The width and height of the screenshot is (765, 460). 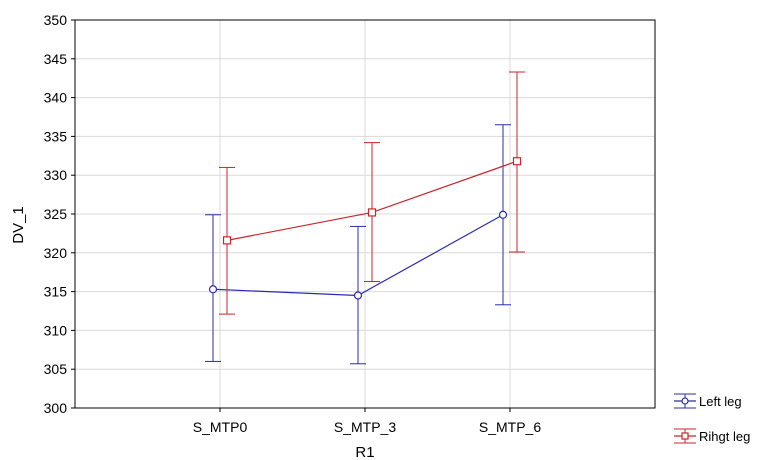 I want to click on y-tick-label: 340, so click(x=56, y=98).